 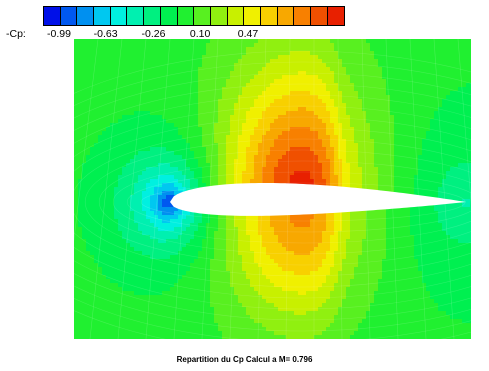 I want to click on chart-title: Repartition du Cp Calcul a M= 0.796, so click(x=244, y=359).